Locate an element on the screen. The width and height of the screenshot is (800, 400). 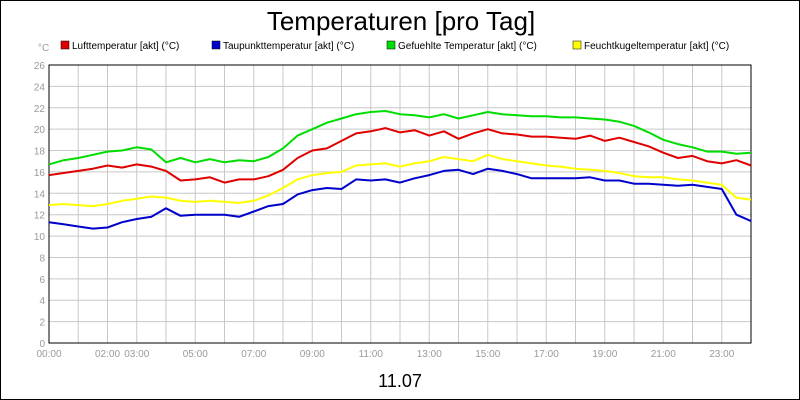
x-tick-label: 15:00 is located at coordinates (487, 354).